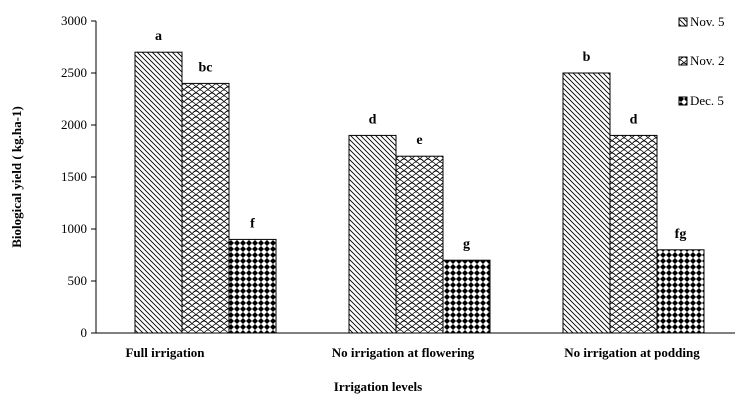 The image size is (735, 397). Describe the element at coordinates (632, 352) in the screenshot. I see `x-category-label: No irrigation at podding` at that location.